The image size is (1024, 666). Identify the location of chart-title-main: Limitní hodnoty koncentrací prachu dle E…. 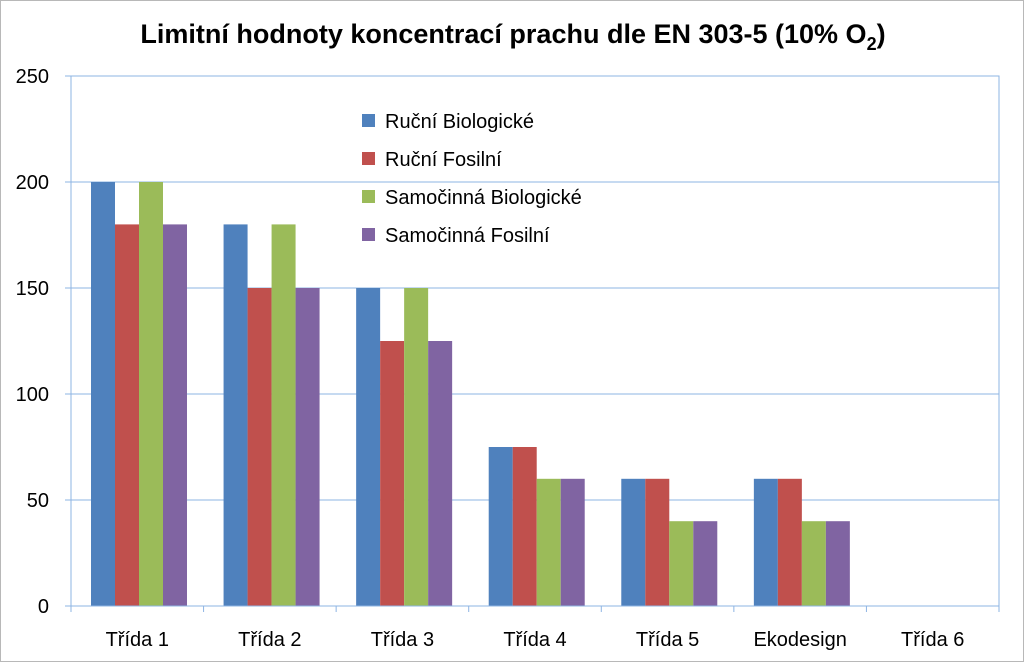
(503, 34).